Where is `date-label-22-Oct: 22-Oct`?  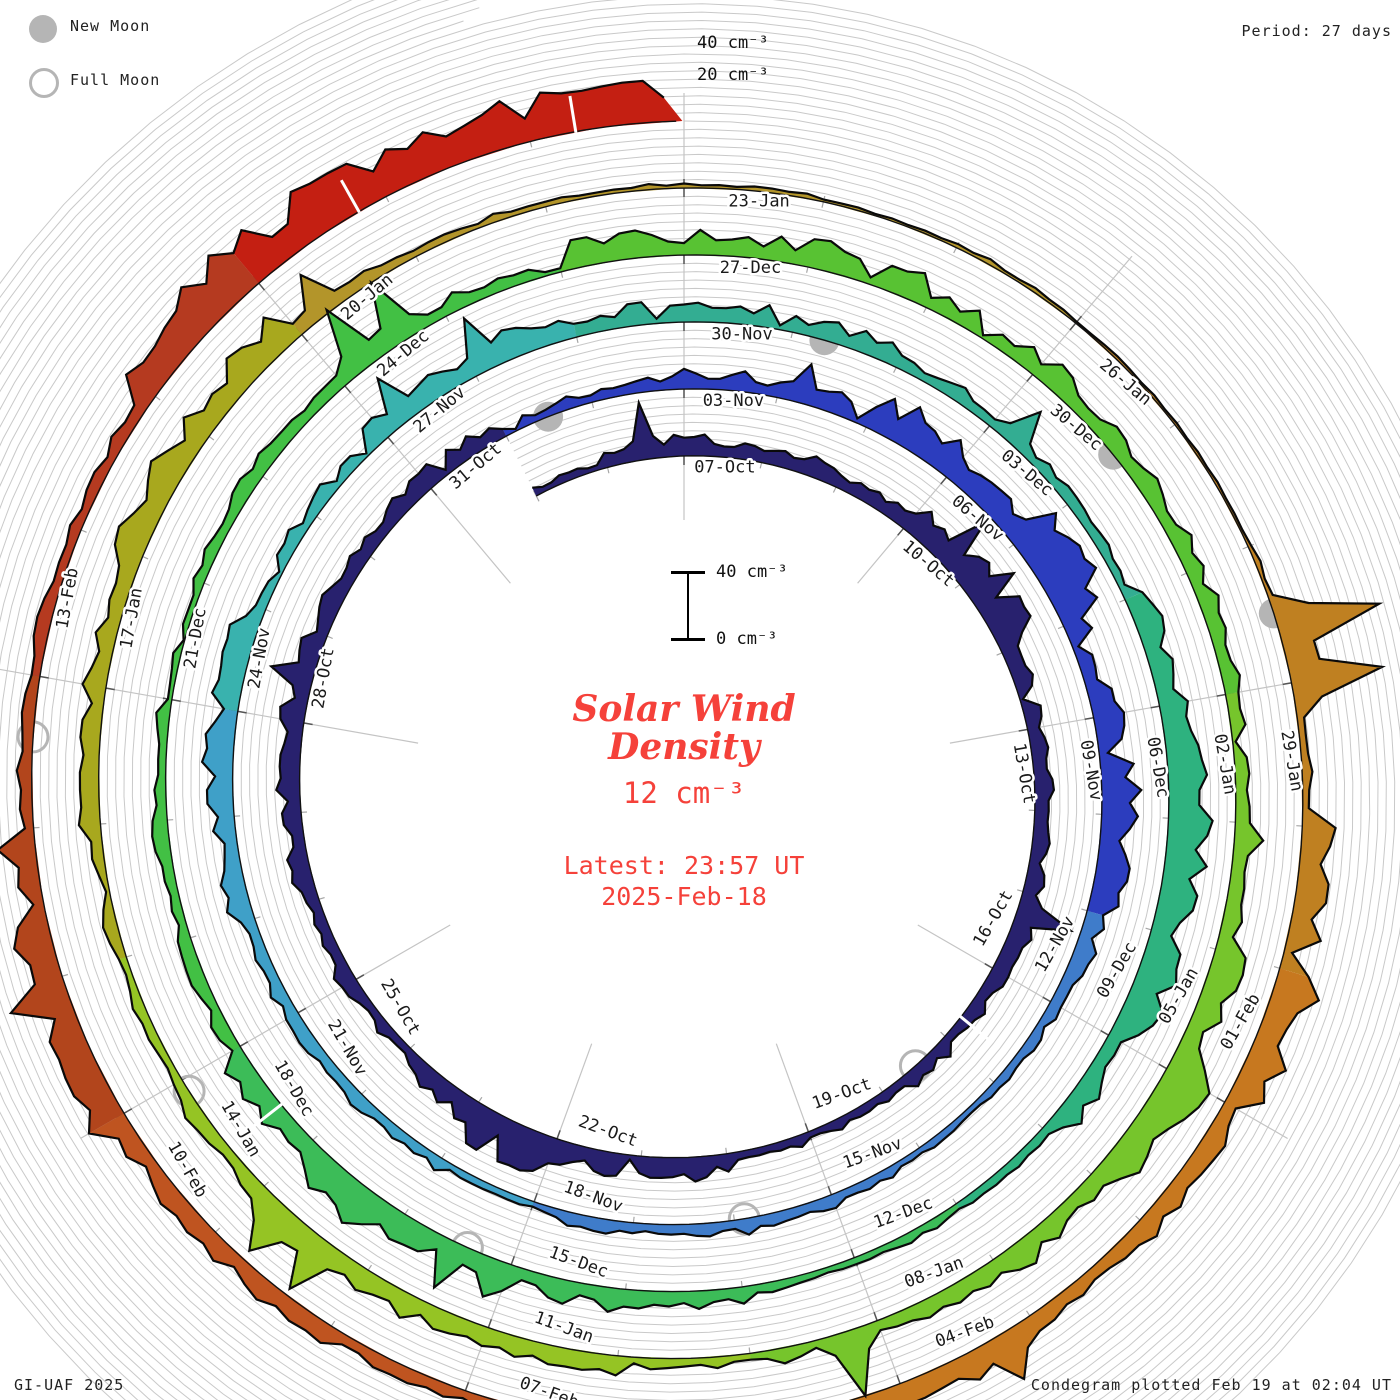
date-label-22-Oct: 22-Oct is located at coordinates (608, 1132).